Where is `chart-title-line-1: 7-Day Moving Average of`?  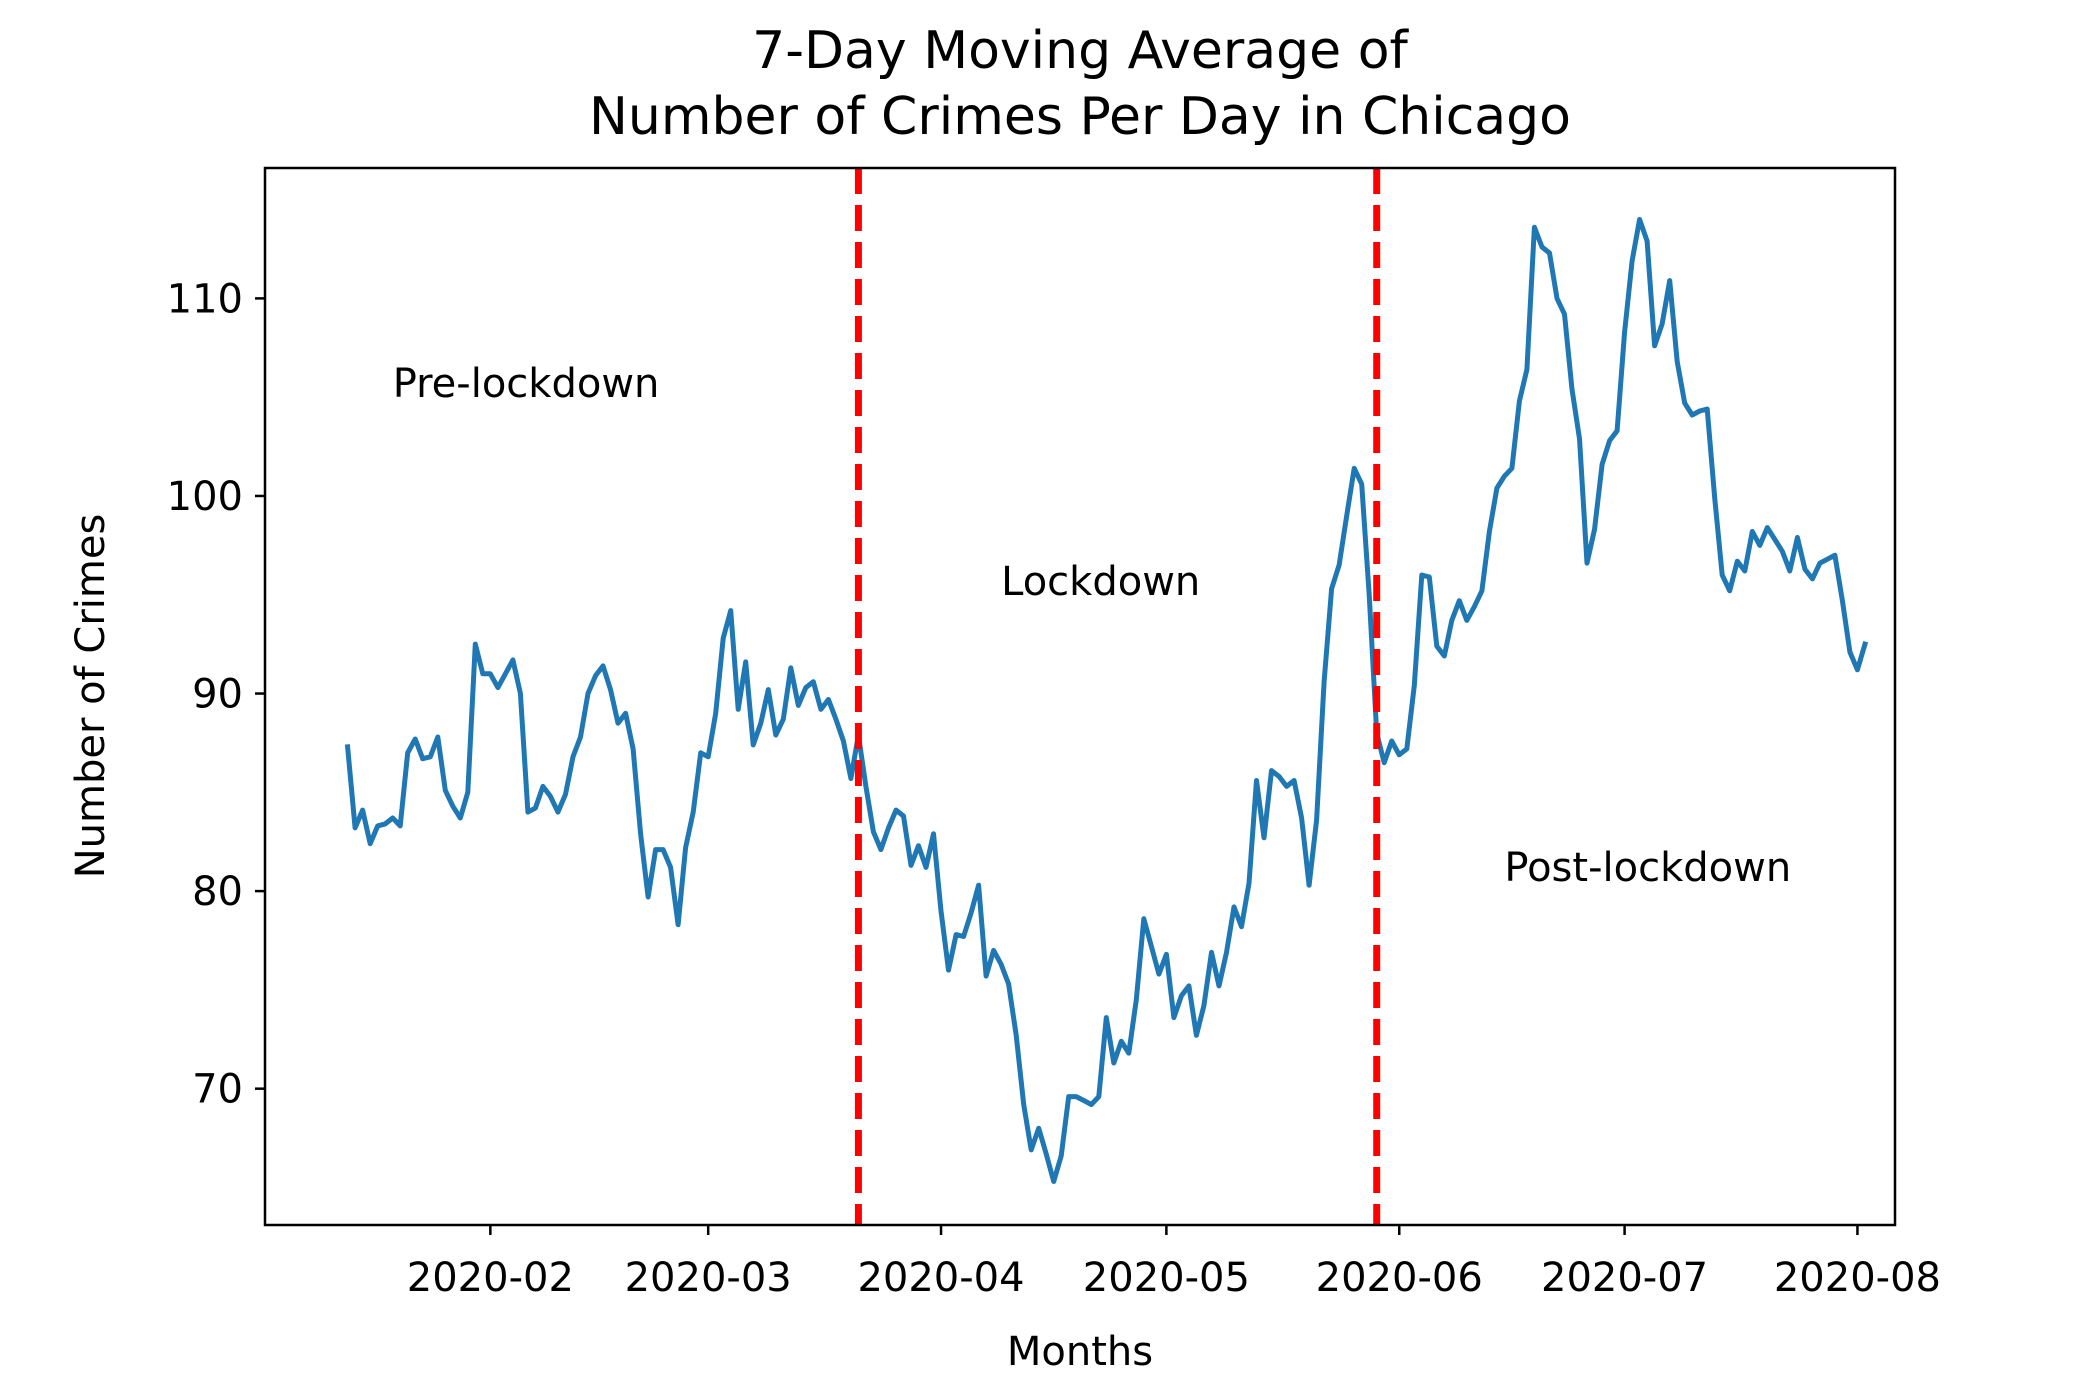
chart-title-line-1: 7-Day Moving Average of is located at coordinates (1080, 51).